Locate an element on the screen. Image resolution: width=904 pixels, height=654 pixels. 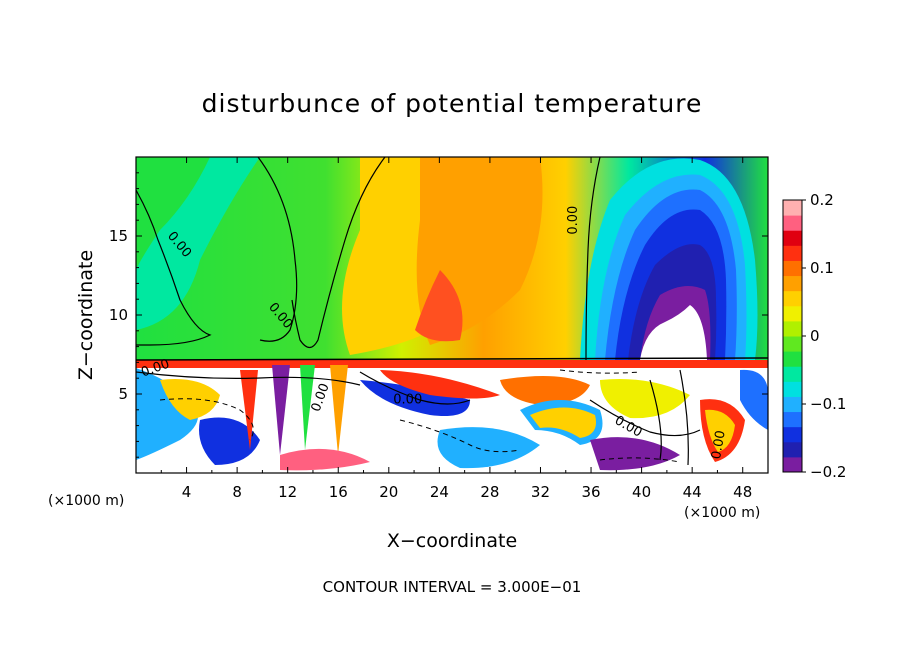
y-tick-label: 5 is located at coordinates (123, 394).